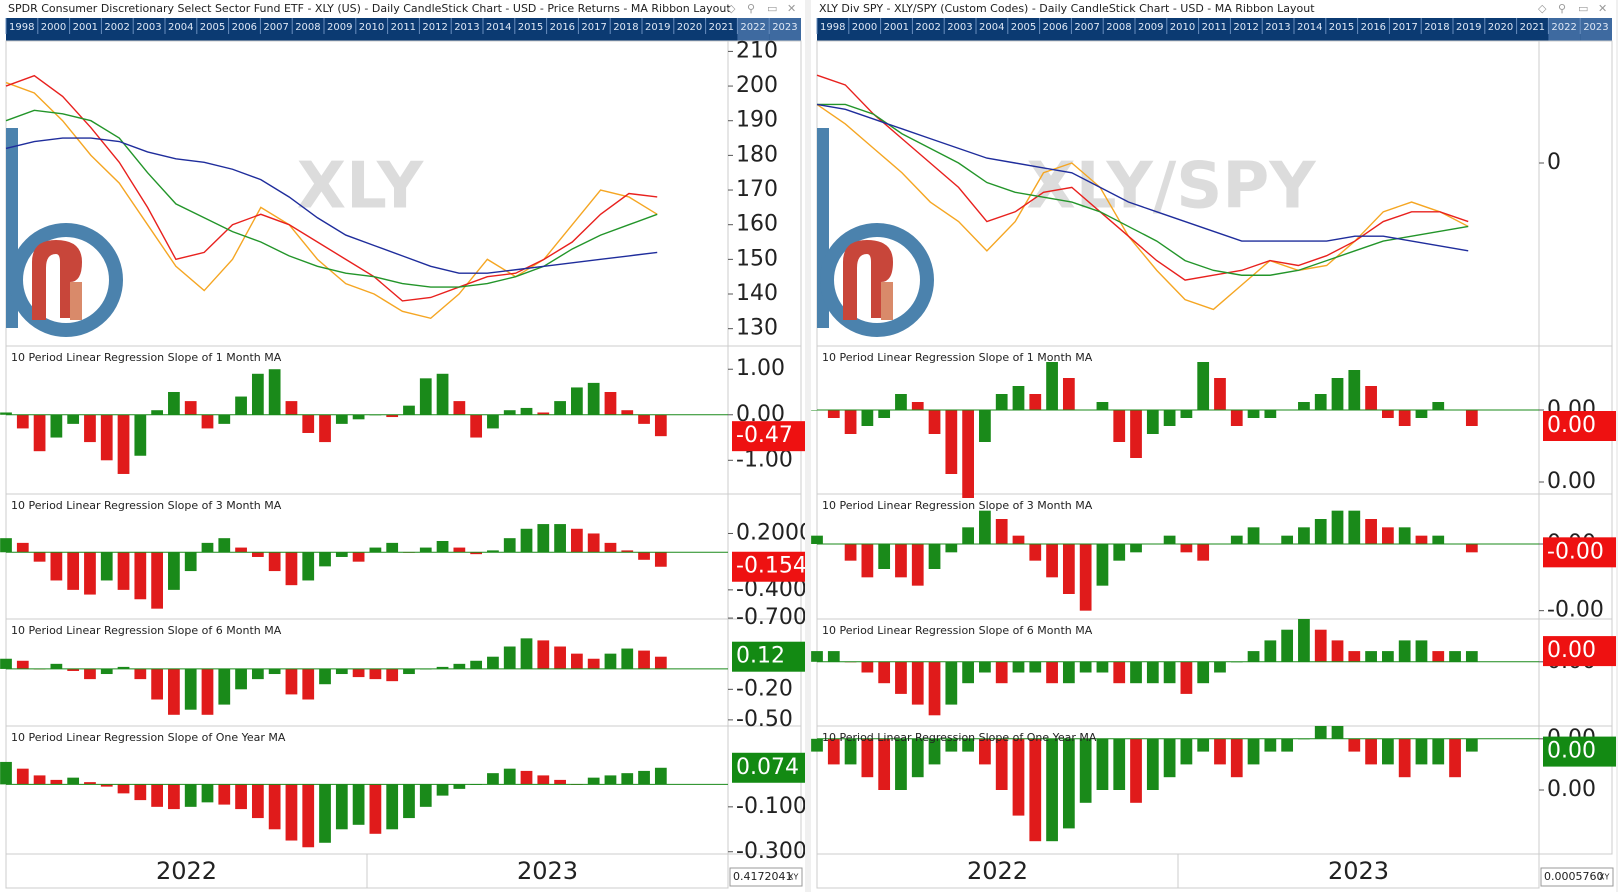  I want to click on x-tick-label: 2022, so click(186, 871).